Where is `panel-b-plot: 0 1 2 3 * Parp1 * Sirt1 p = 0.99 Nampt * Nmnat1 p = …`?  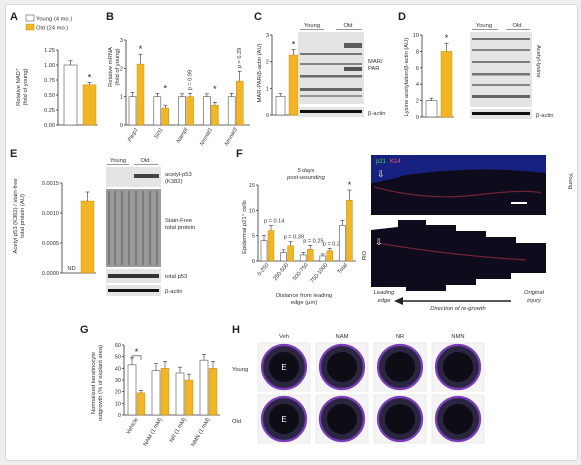 panel-b-plot: 0 1 2 3 * Parp1 * Sirt1 p = 0.99 Nampt * Nmnat1 p = … is located at coordinates (185, 92).